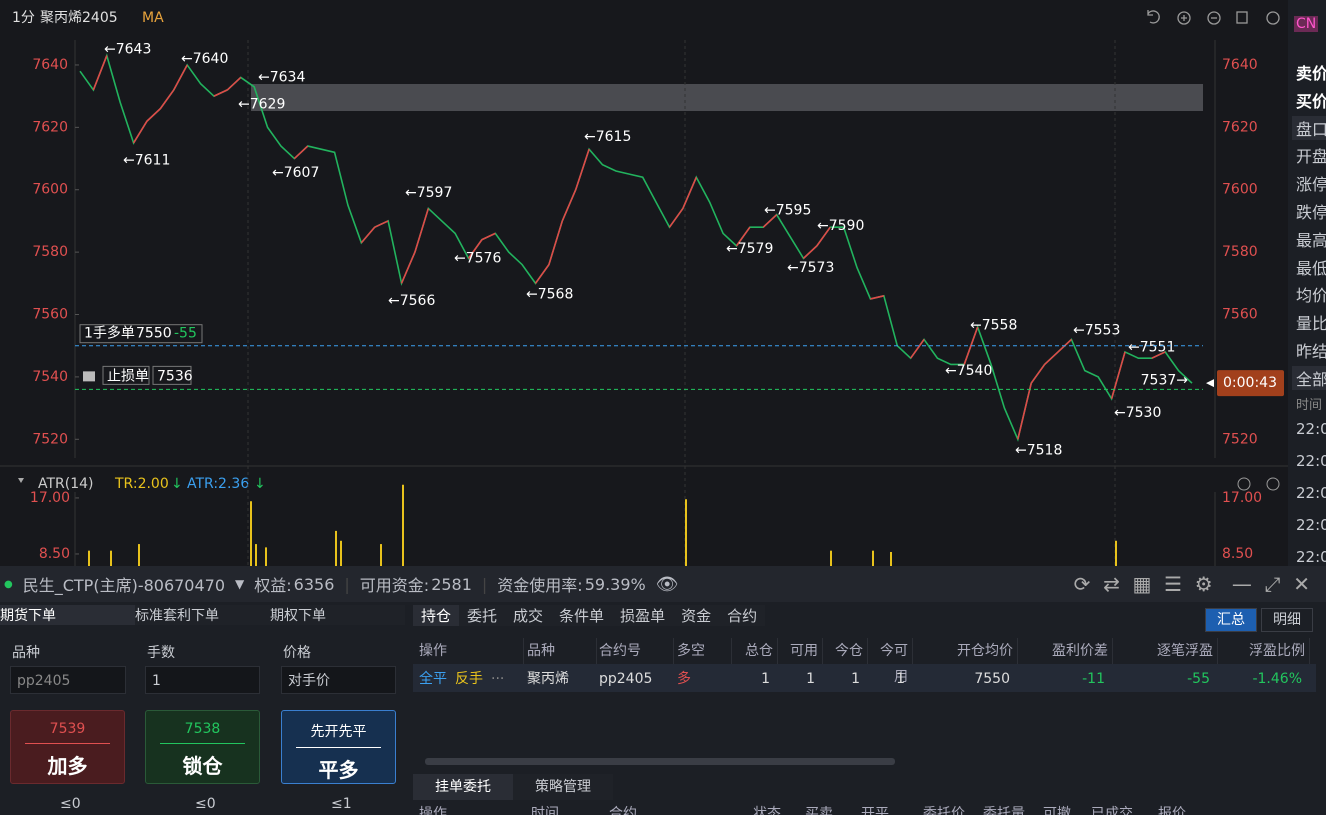 This screenshot has width=1326, height=815. Describe the element at coordinates (498, 679) in the screenshot. I see `more: ···` at that location.